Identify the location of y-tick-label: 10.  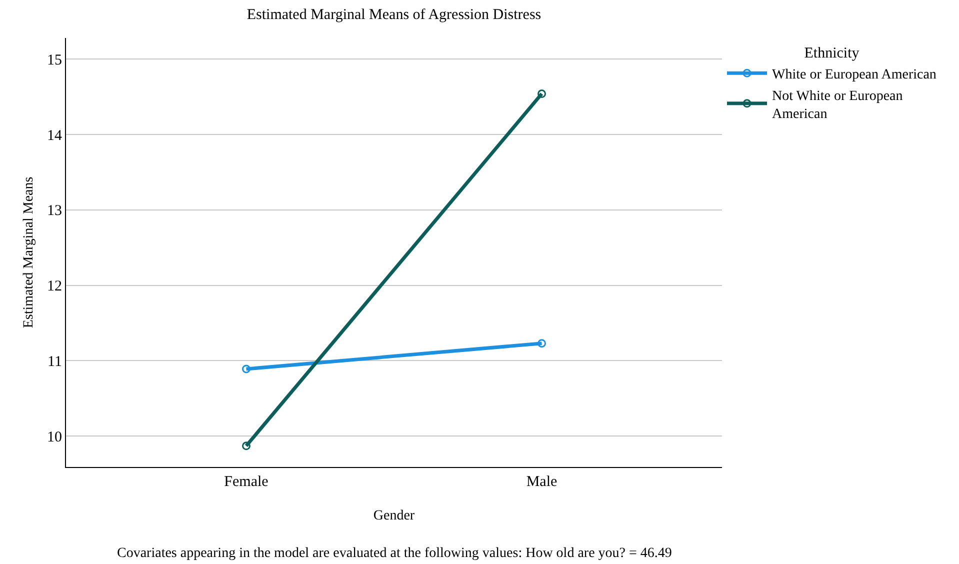
(54, 437).